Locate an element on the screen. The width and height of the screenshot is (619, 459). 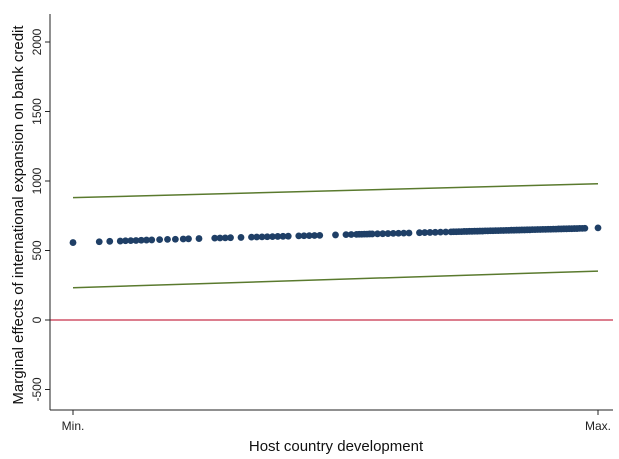
x-tick-label: Max. is located at coordinates (598, 426).